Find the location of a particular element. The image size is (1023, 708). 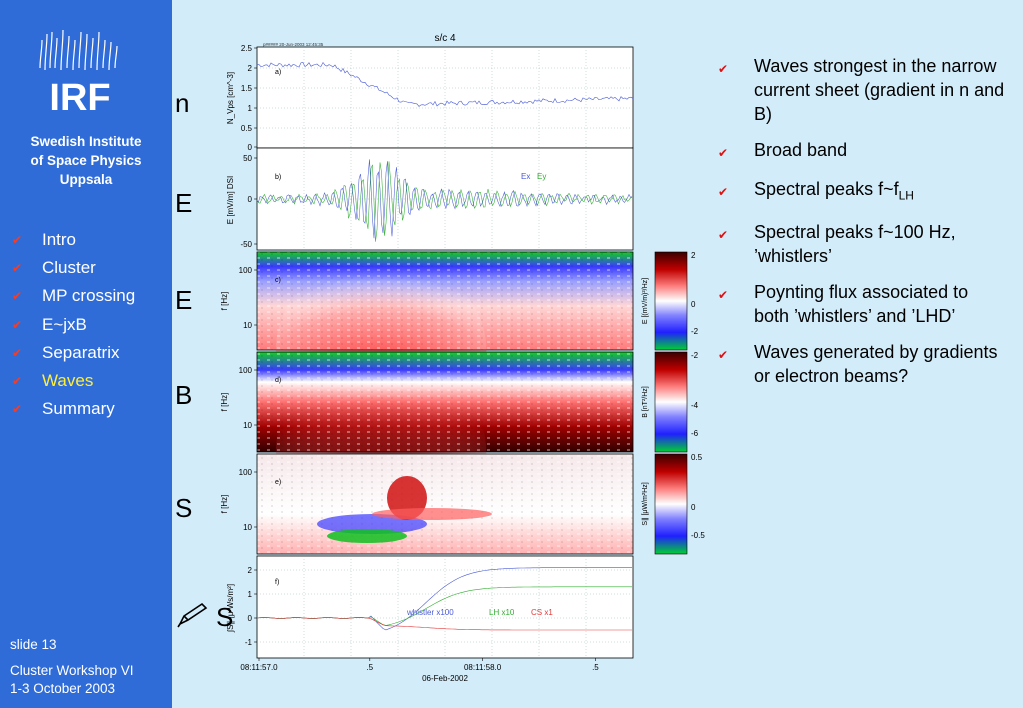

panel-a-label: a) is located at coordinates (278, 72).